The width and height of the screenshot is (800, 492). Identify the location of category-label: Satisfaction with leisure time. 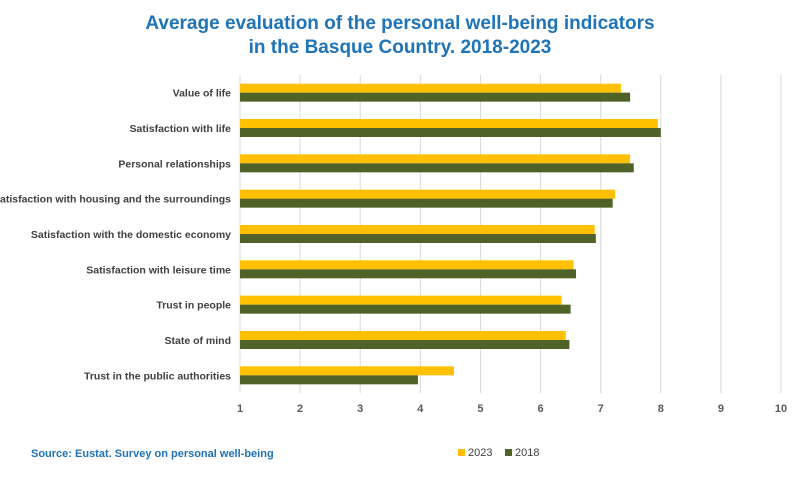
(158, 270).